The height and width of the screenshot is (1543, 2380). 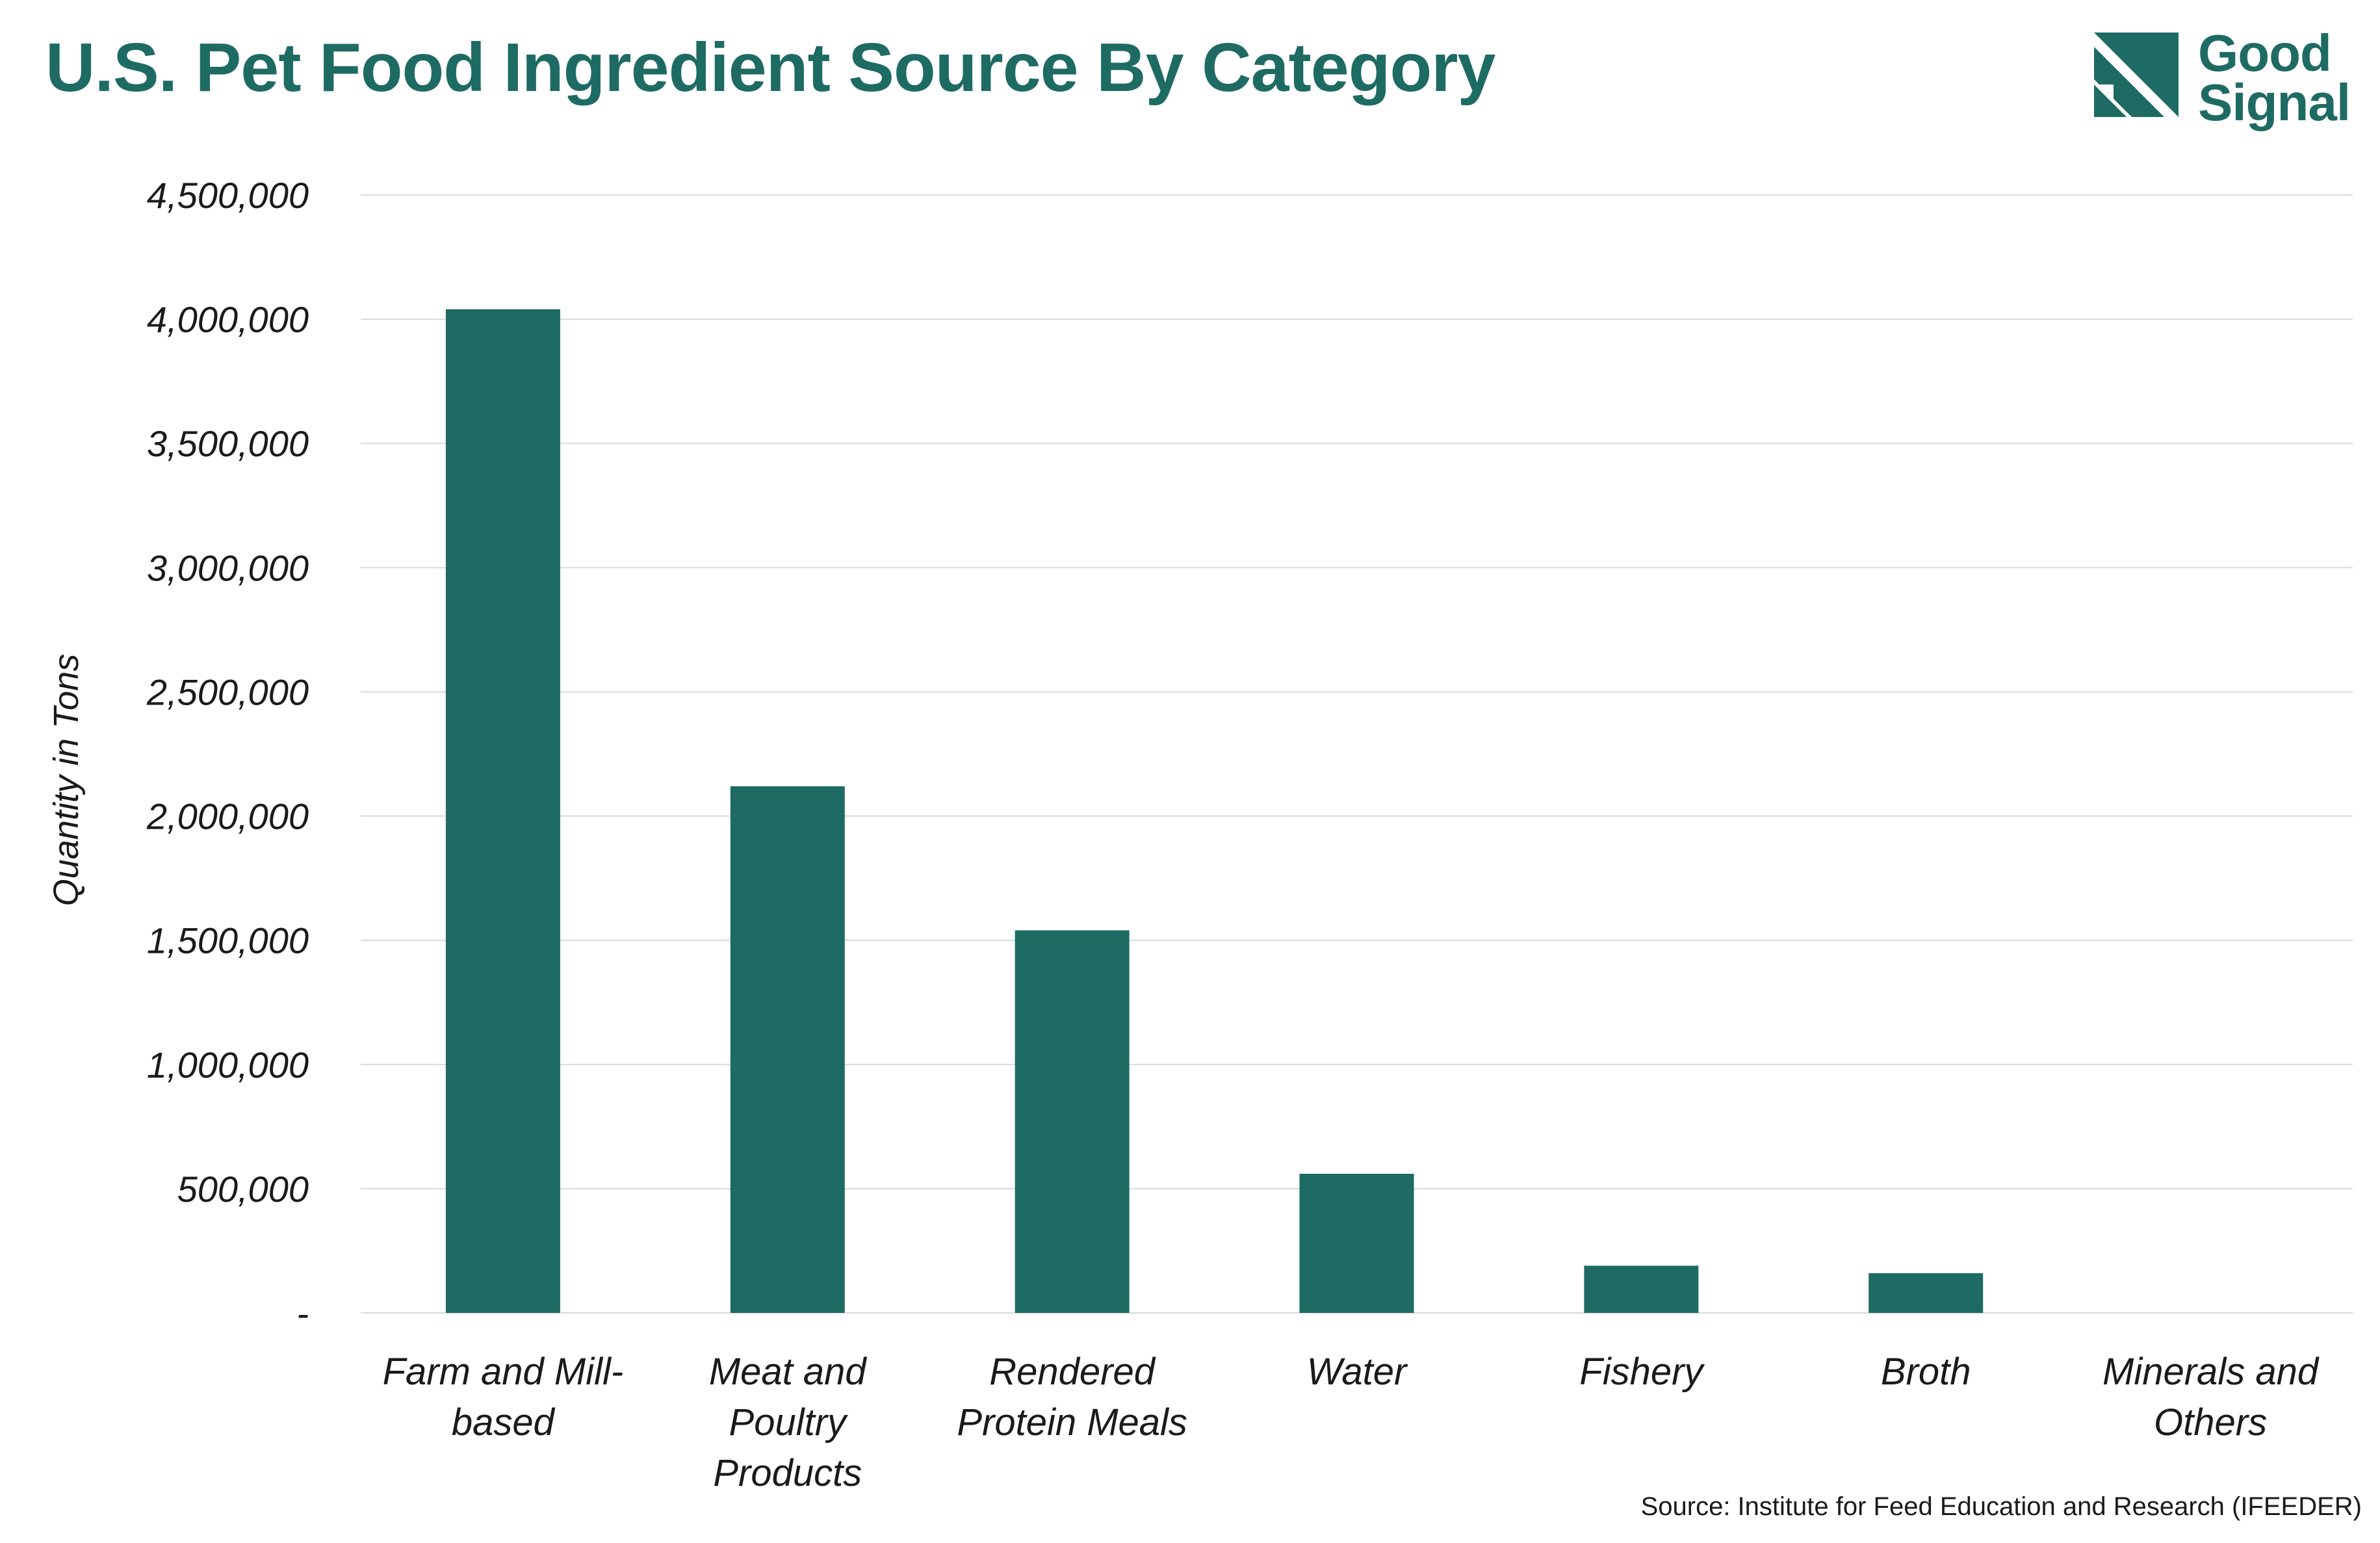 I want to click on x-tick-label-line: Protein Meals, so click(x=1072, y=1423).